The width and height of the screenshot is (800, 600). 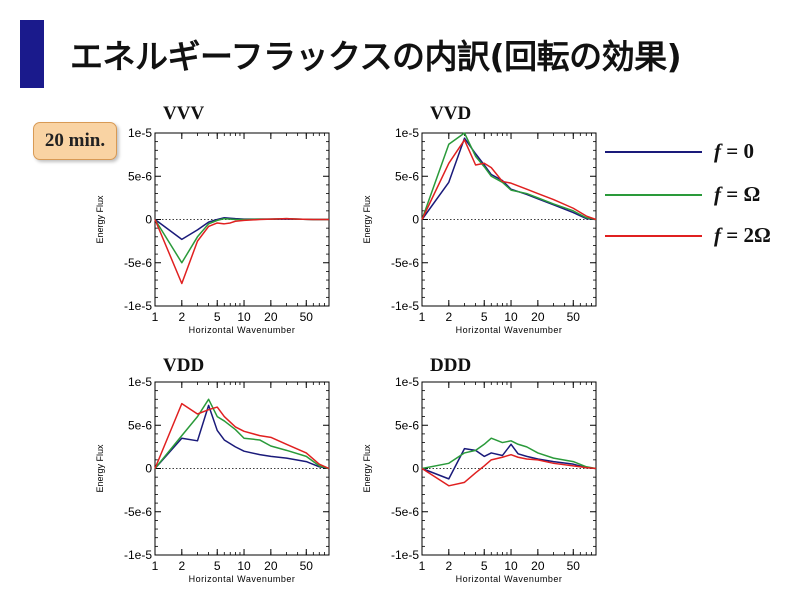 I want to click on legend-item-f2: f = 2Ω, so click(x=690, y=237).